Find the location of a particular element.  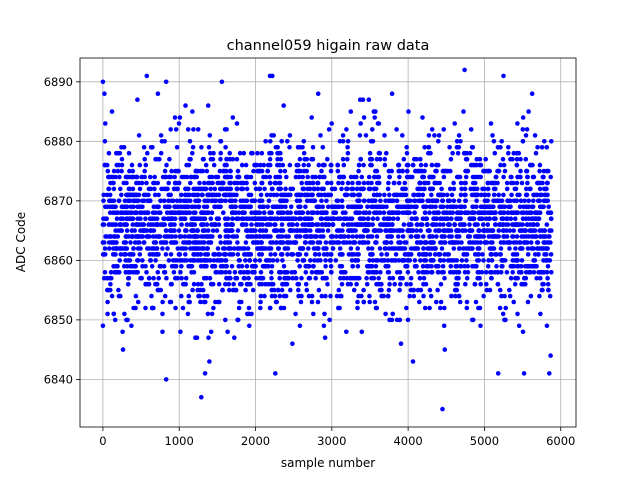

outlier-point is located at coordinates (442, 409).